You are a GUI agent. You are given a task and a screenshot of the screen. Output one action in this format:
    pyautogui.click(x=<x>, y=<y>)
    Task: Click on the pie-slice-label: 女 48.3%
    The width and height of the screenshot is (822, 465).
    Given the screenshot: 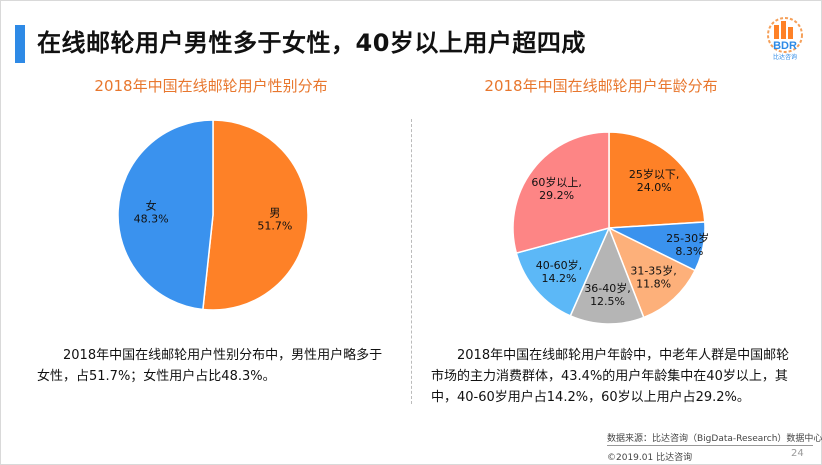 What is the action you would take?
    pyautogui.click(x=151, y=212)
    